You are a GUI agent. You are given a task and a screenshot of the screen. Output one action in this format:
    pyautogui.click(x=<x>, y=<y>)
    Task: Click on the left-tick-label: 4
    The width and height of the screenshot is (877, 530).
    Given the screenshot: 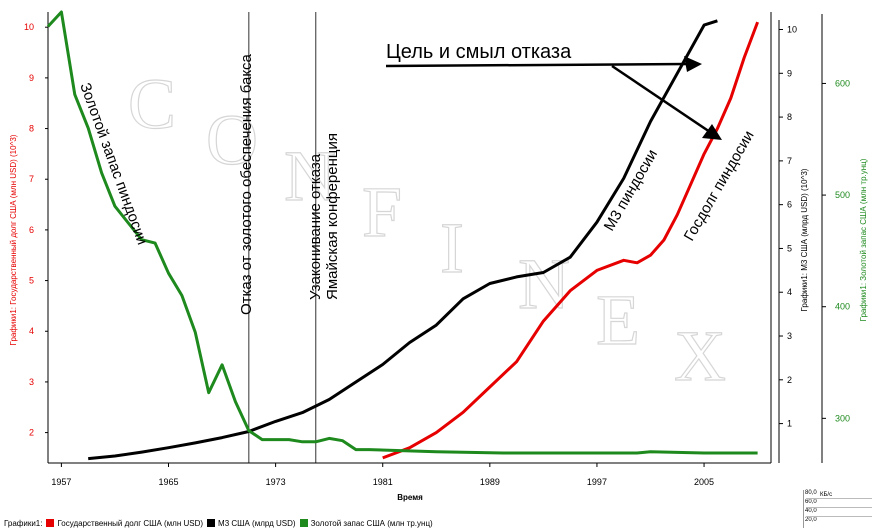 What is the action you would take?
    pyautogui.click(x=31, y=331)
    